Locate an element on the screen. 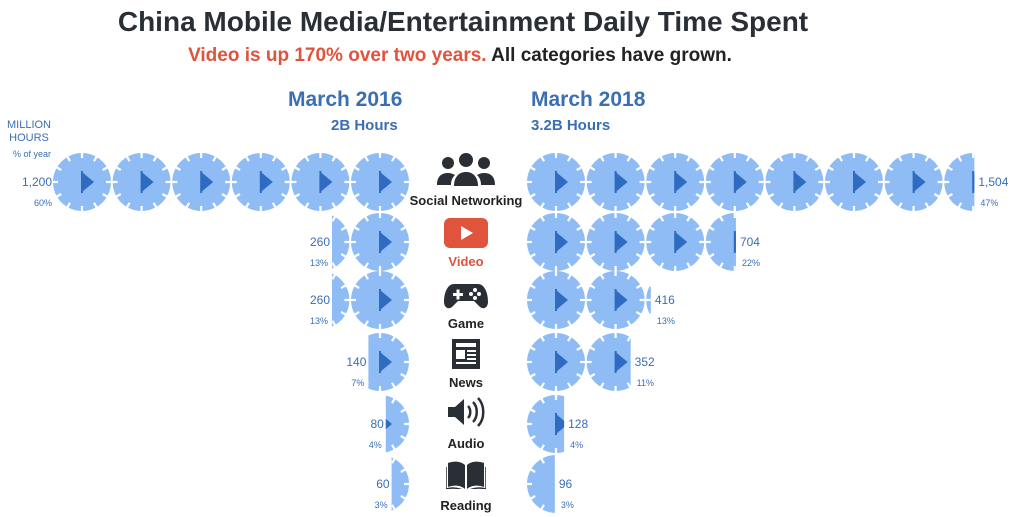  category-label-audio: Audio is located at coordinates (466, 443).